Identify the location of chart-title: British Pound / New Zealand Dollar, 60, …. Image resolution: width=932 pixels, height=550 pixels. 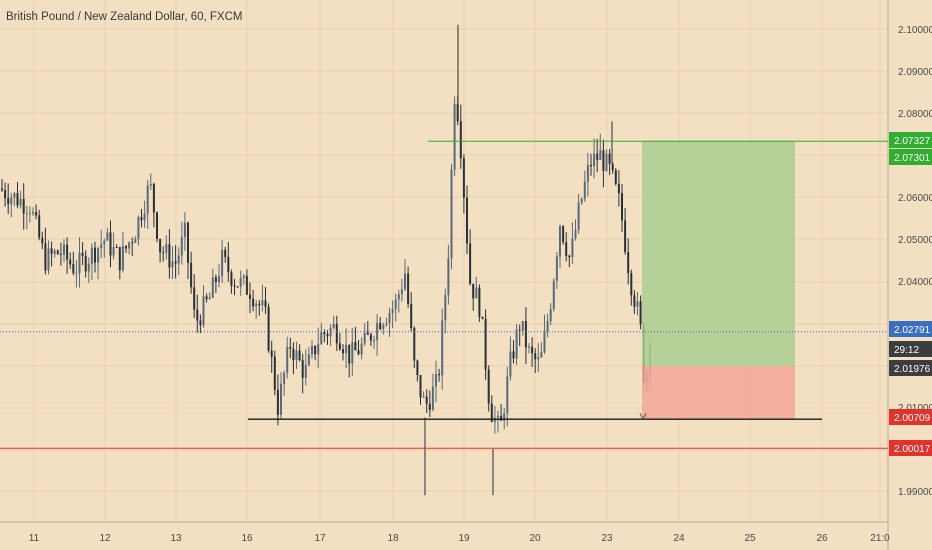
(124, 17).